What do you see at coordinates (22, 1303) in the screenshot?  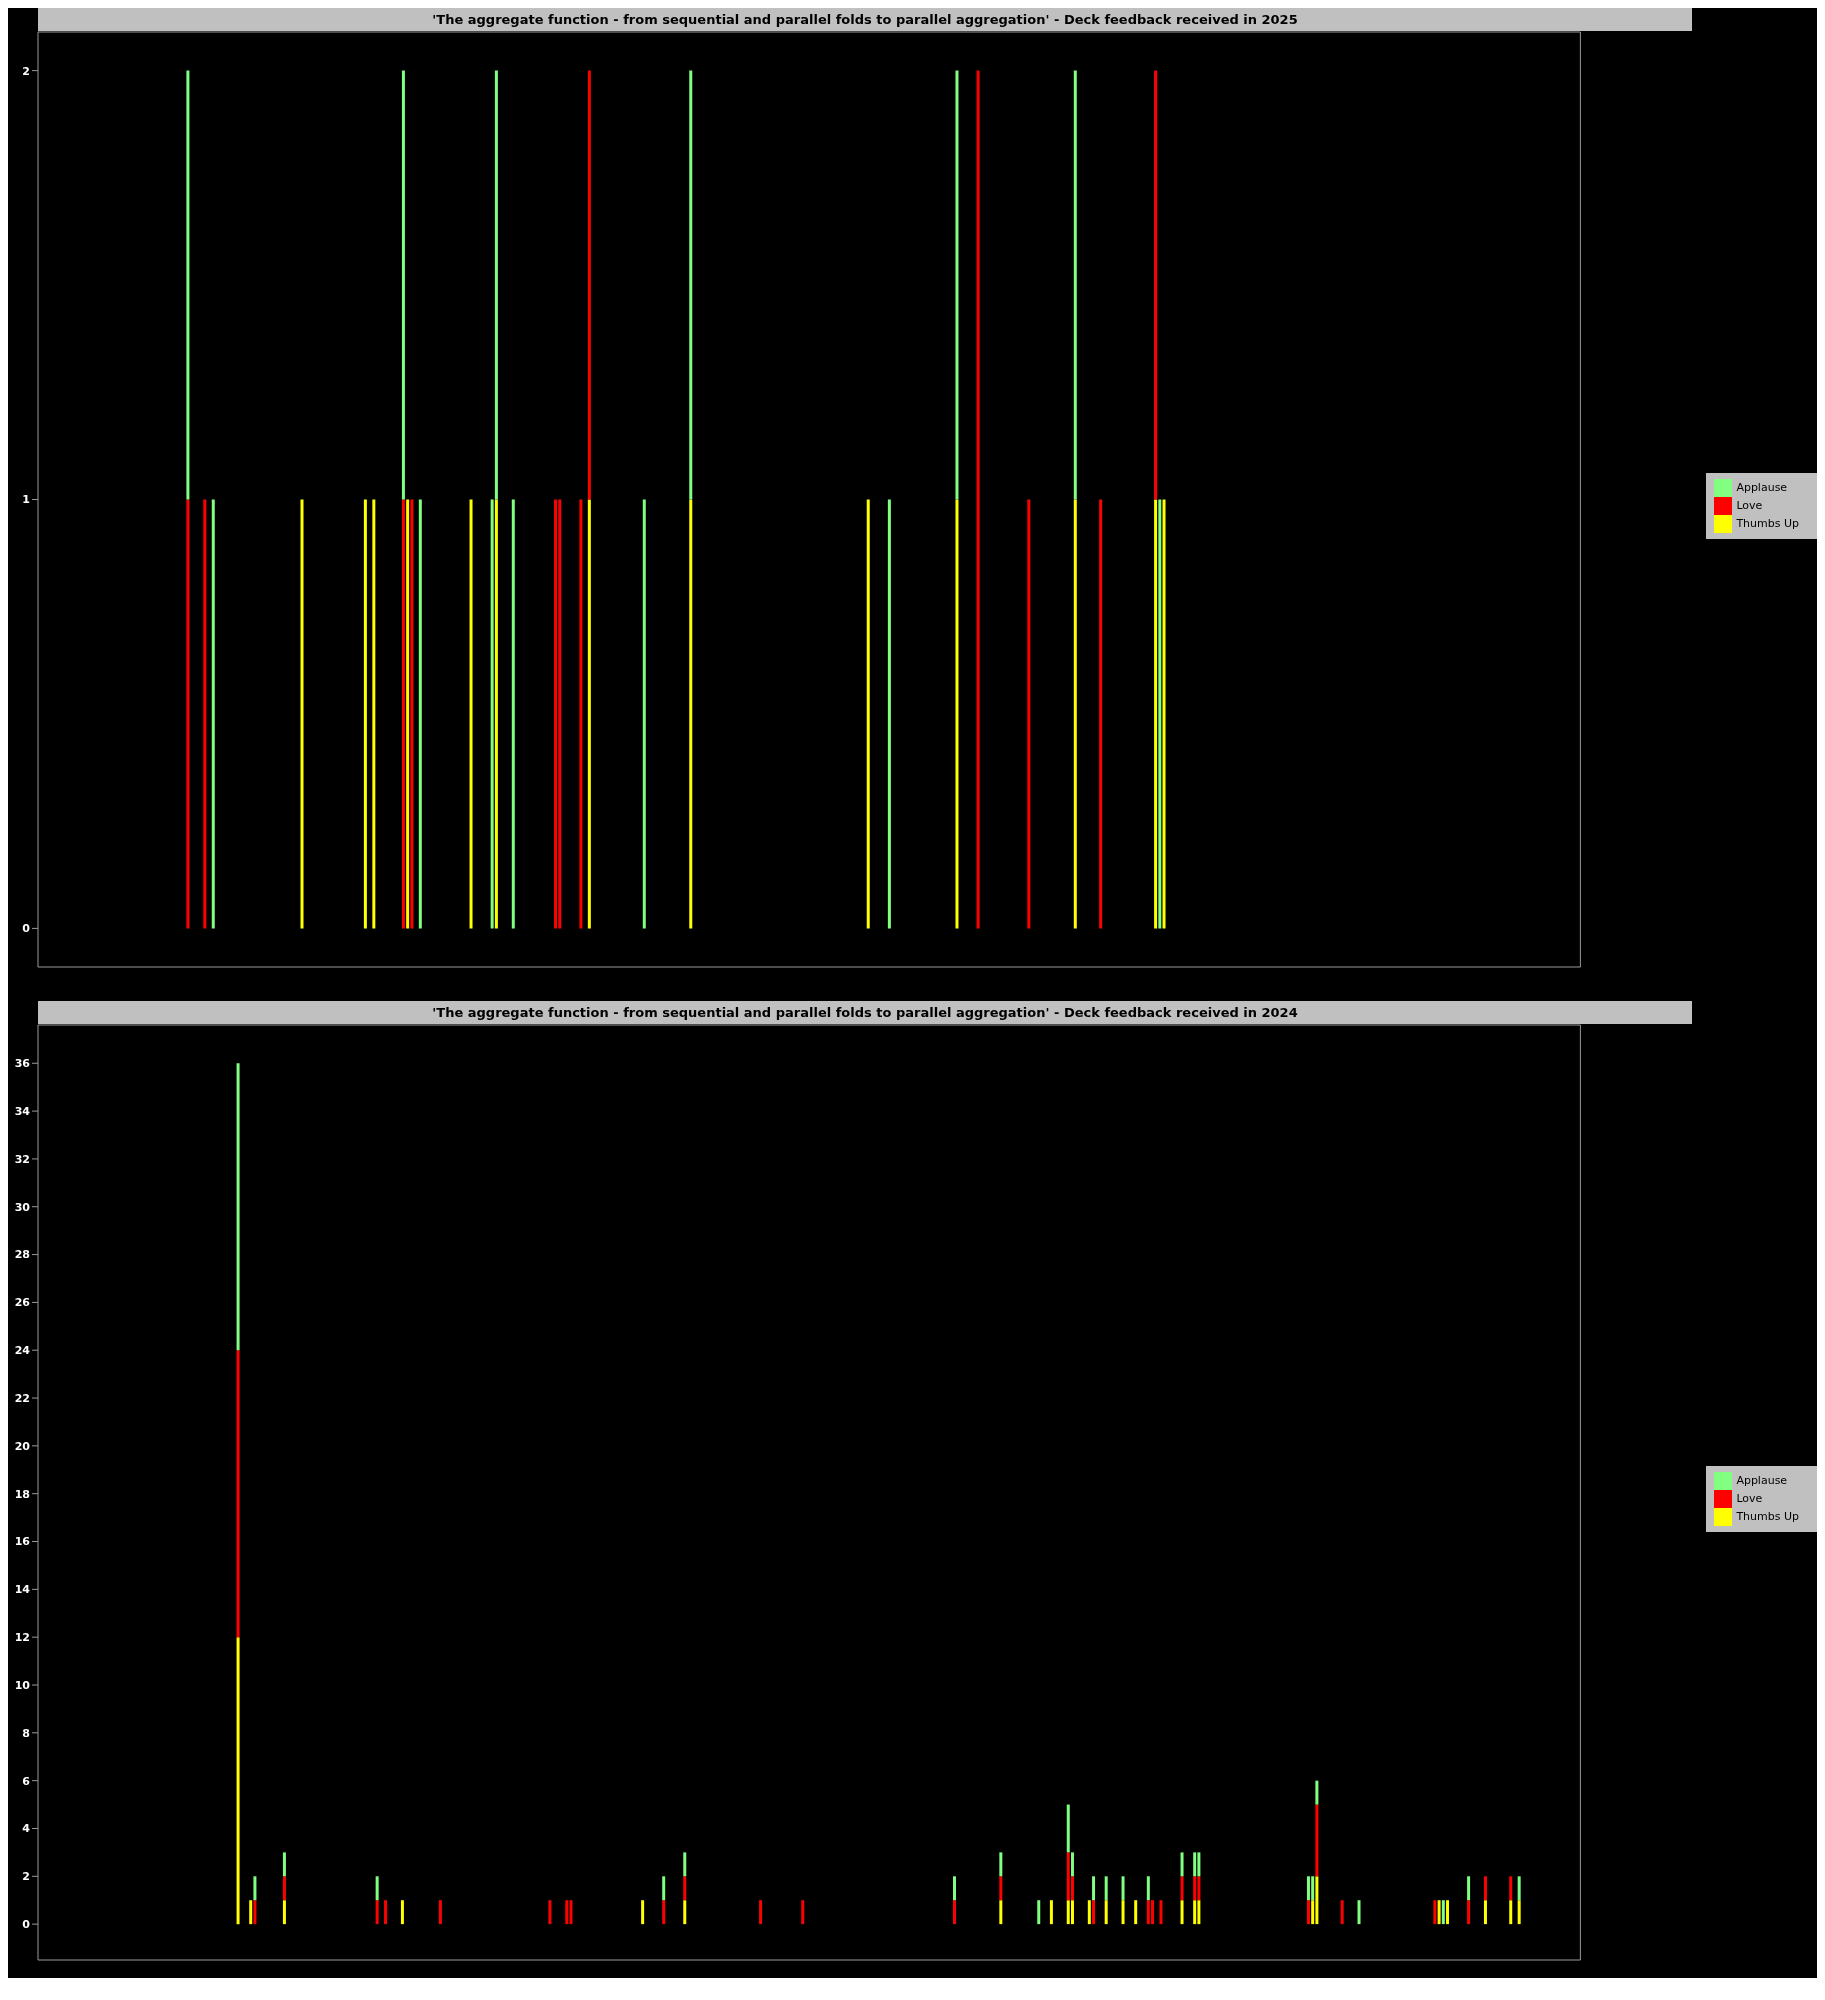 I see `y-tick-label: 26` at bounding box center [22, 1303].